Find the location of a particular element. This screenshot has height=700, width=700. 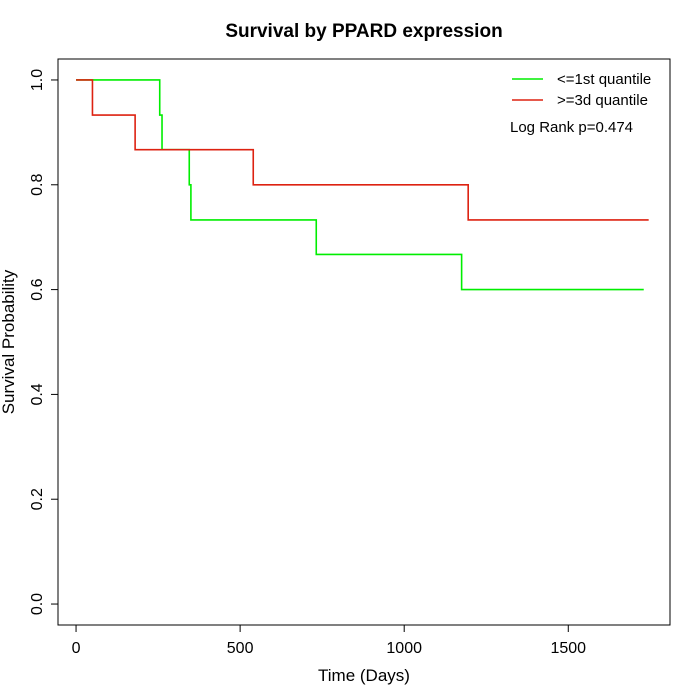

x-tick-label: 1500 is located at coordinates (568, 648).